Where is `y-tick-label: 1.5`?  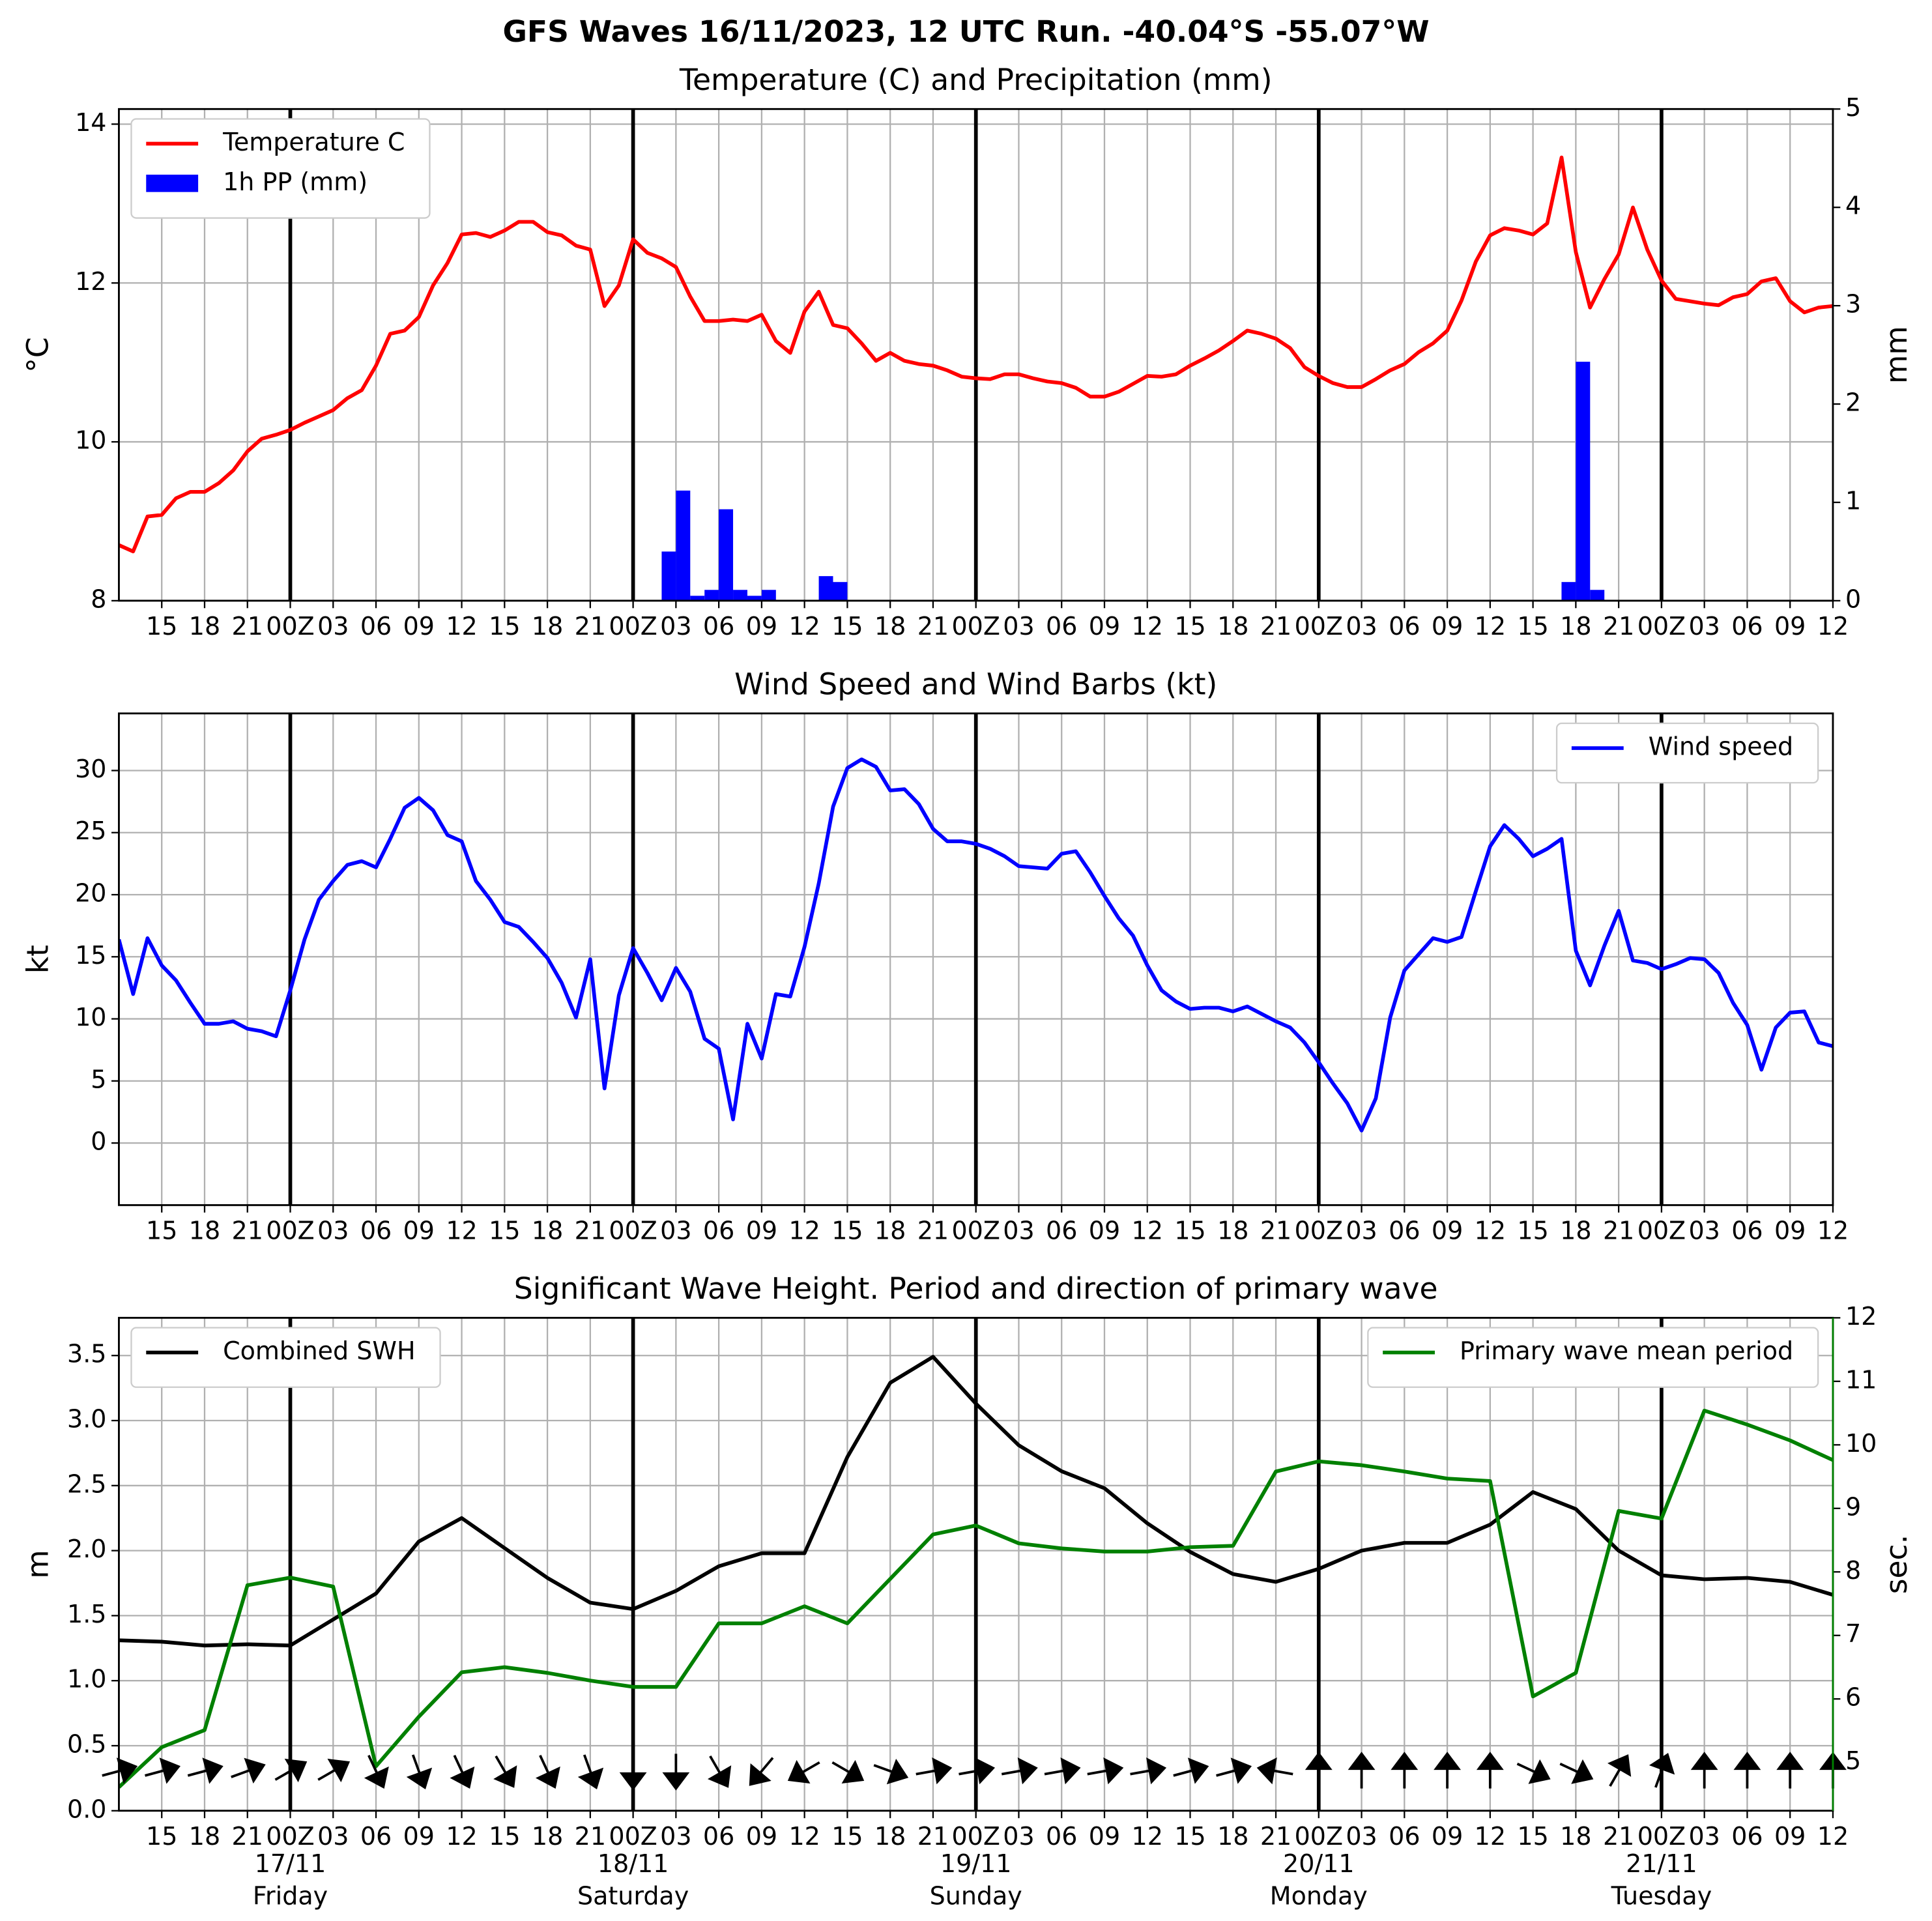
y-tick-label: 1.5 is located at coordinates (86, 1614).